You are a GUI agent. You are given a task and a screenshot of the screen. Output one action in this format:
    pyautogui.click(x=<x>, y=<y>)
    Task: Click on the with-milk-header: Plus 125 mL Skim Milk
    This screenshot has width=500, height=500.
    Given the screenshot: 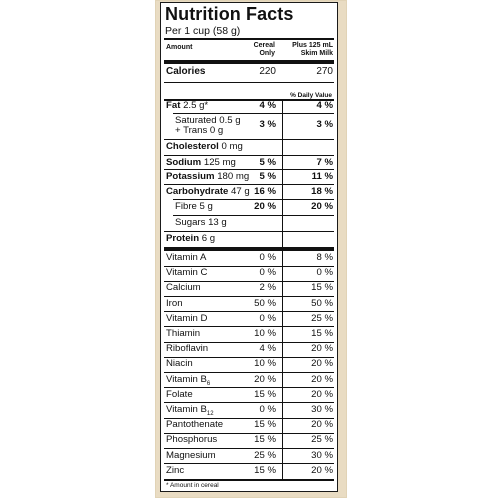 What is the action you would take?
    pyautogui.click(x=312, y=49)
    